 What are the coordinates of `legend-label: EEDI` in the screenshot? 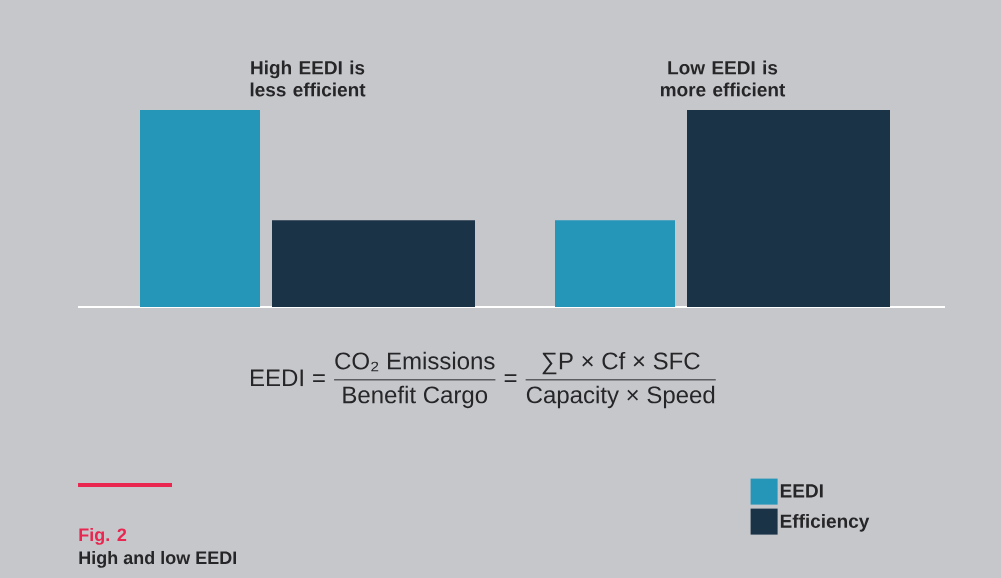 It's located at (801, 491).